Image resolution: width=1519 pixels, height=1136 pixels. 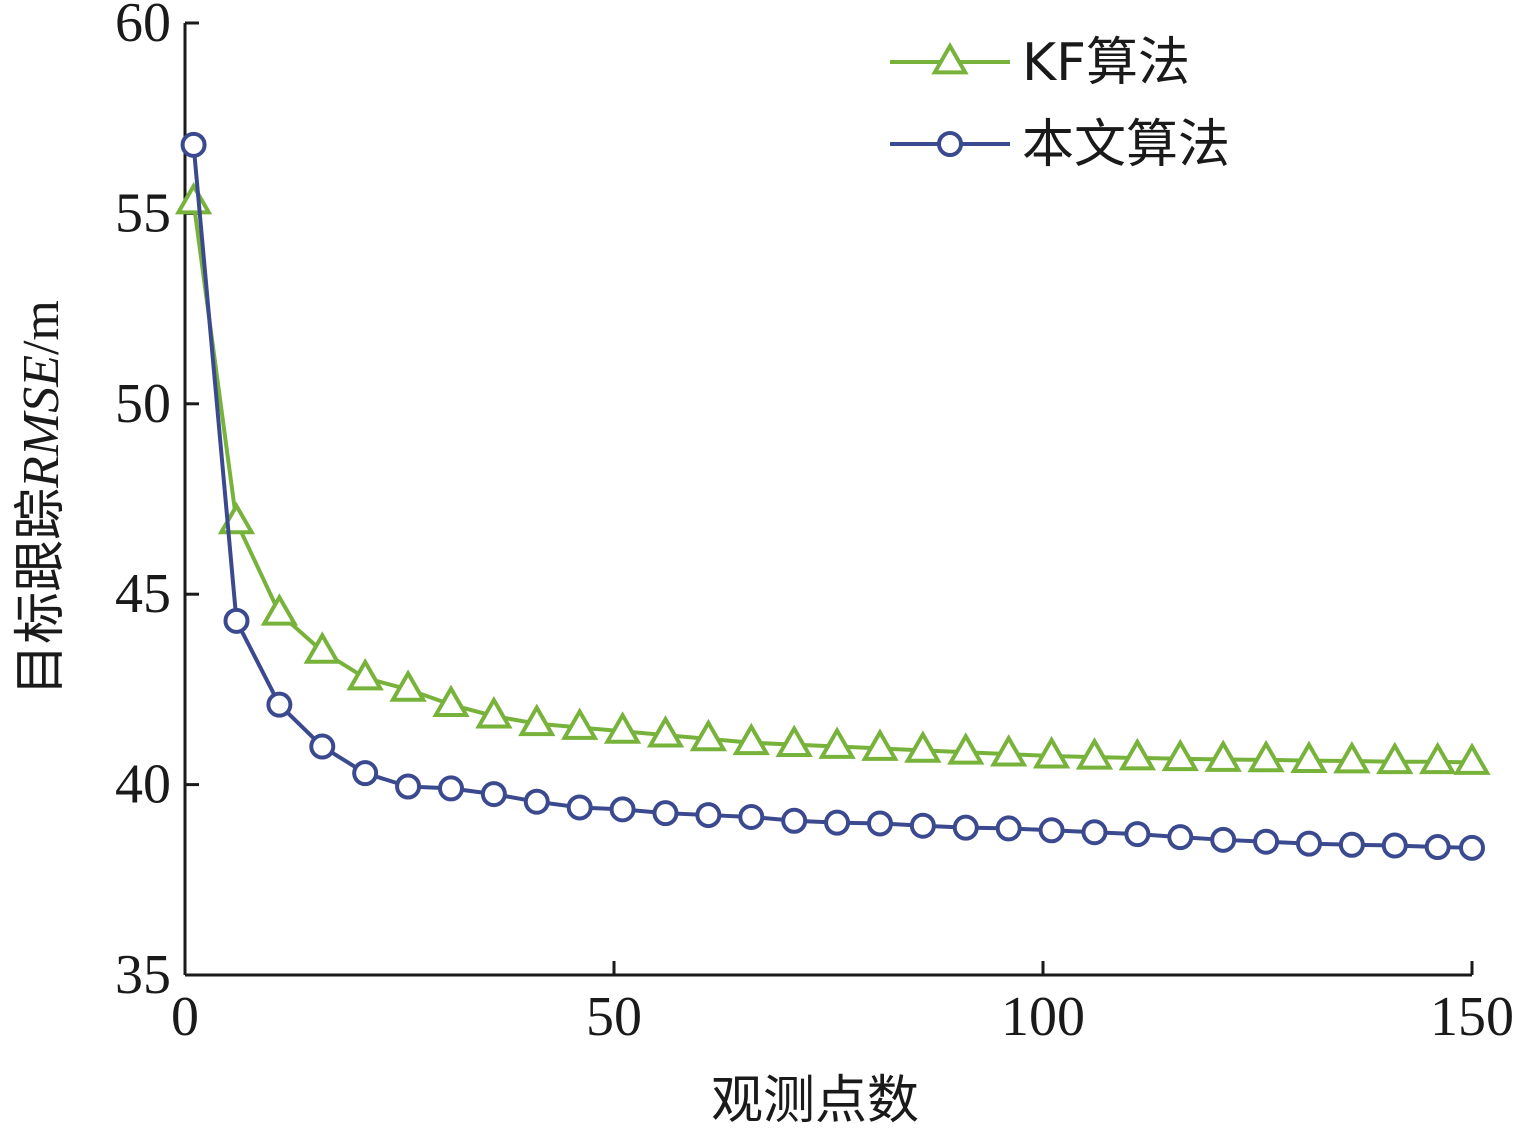 I want to click on y-axis-label-prefix: 目标跟踪, so click(x=41, y=592).